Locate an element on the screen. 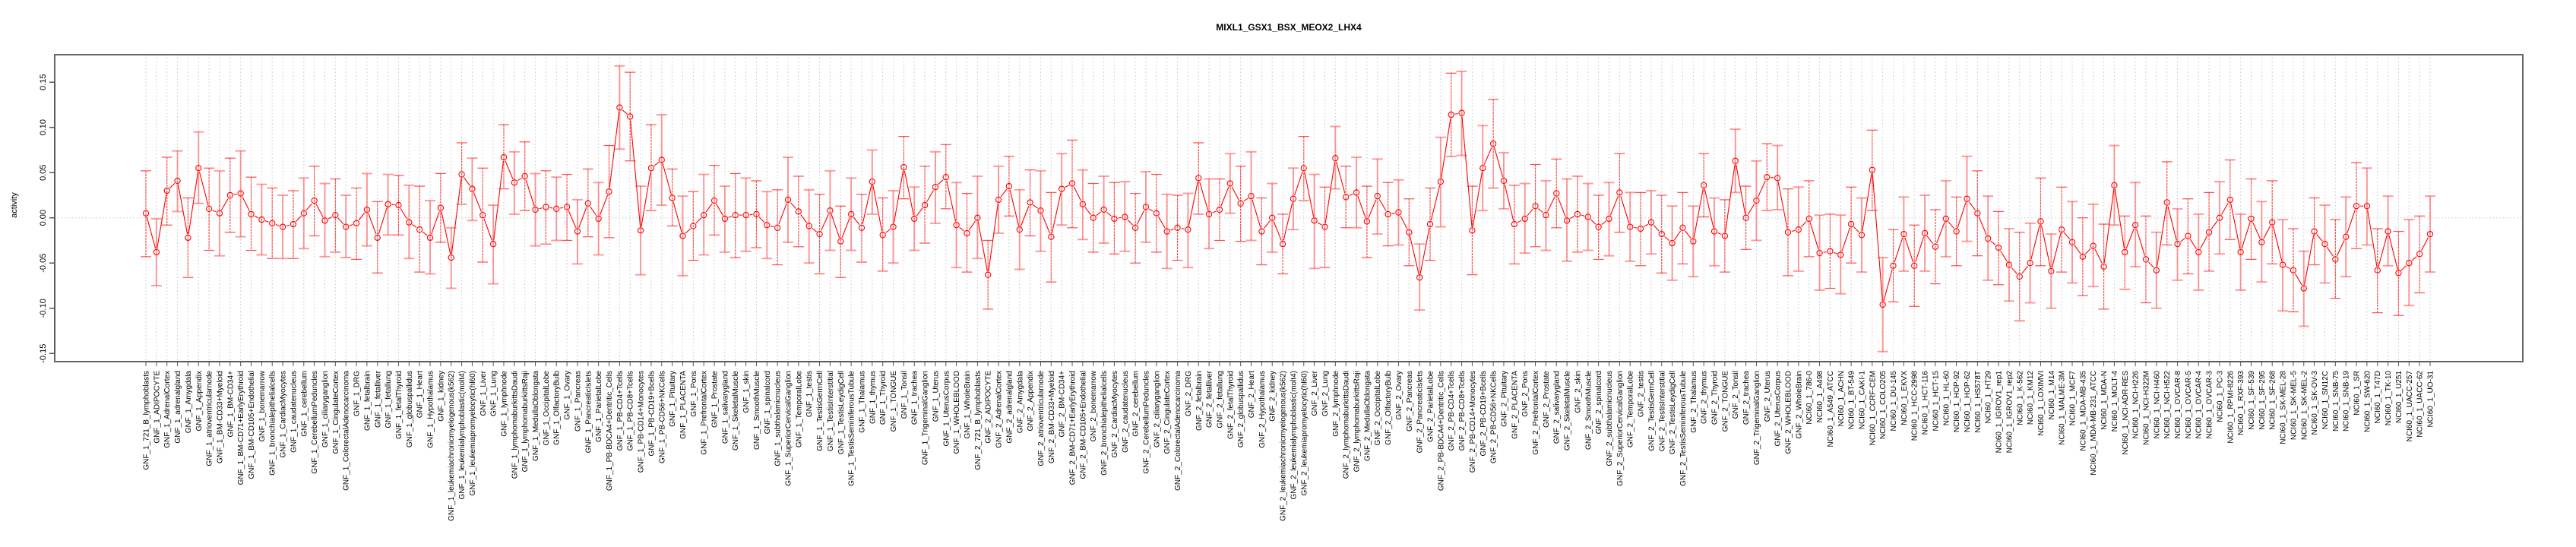 Image resolution: width=2576 pixels, height=547 pixels. y-axis: -0.15 -0.10 -0.05 0.00 0.05 0.10 0.15 is located at coordinates (47, 218).